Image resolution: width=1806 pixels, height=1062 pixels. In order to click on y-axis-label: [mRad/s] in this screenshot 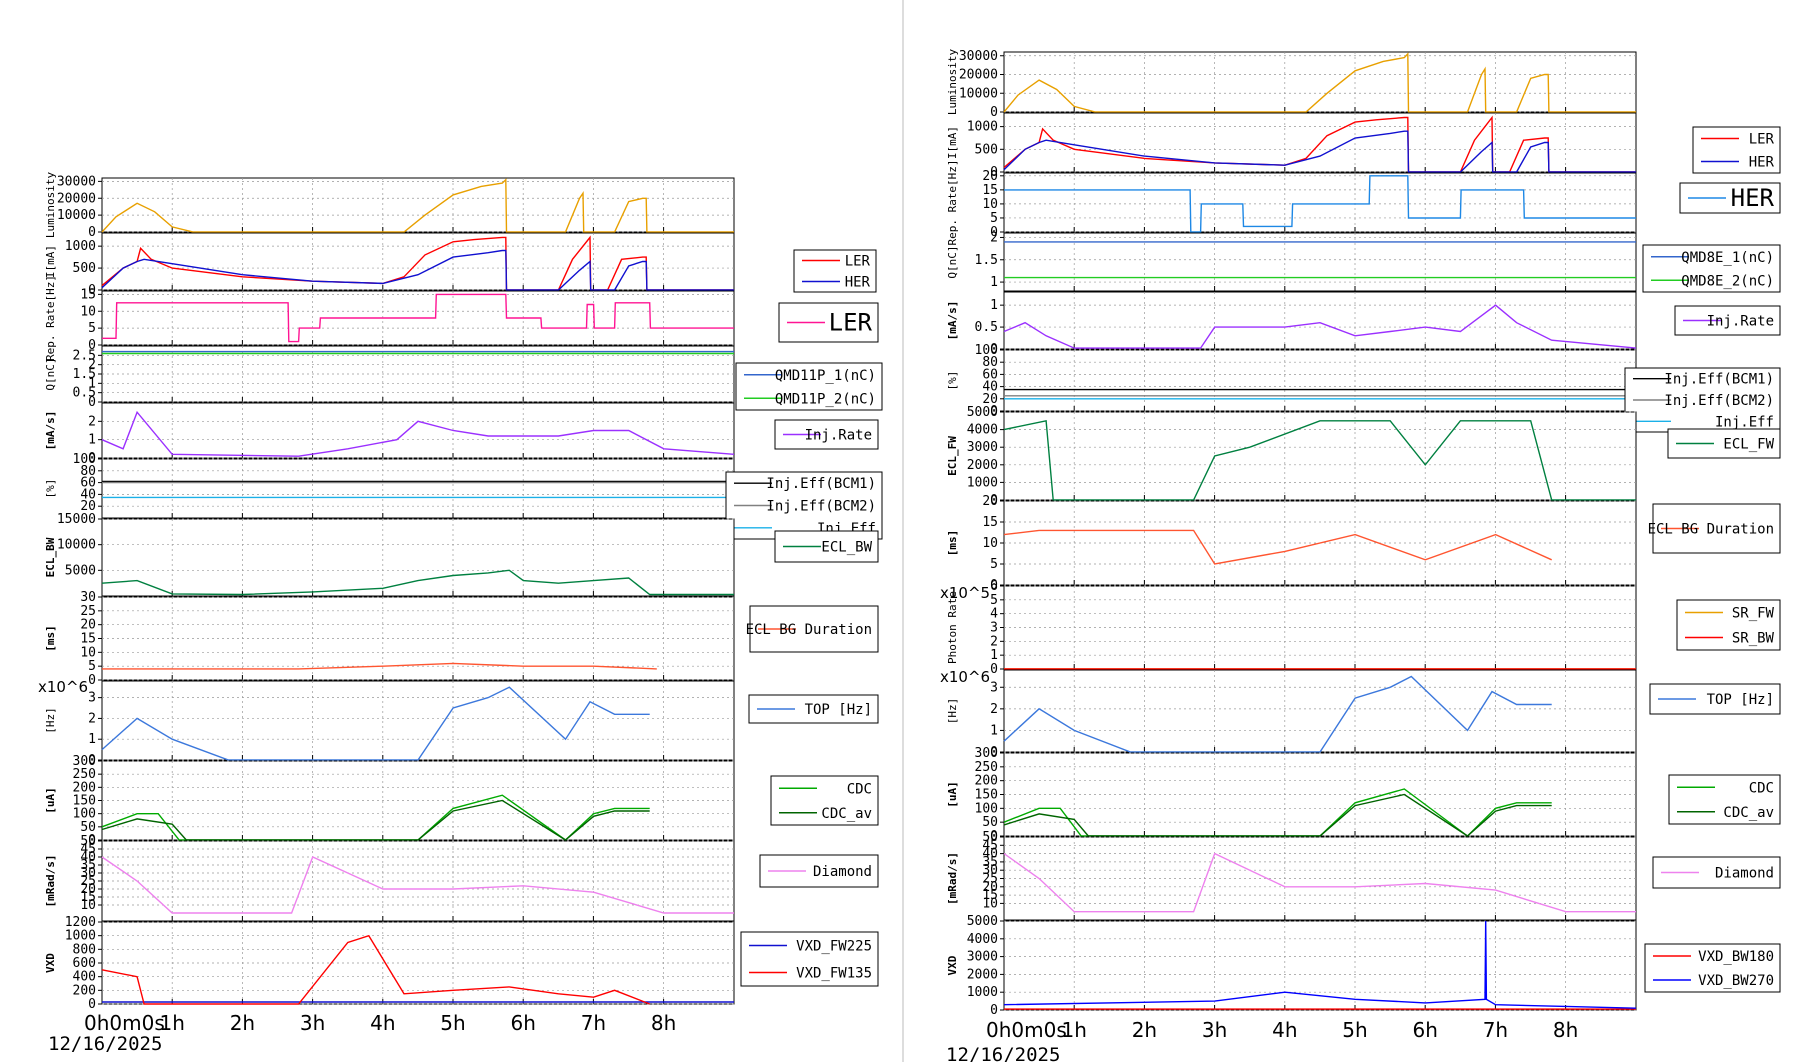, I will do `click(952, 878)`.